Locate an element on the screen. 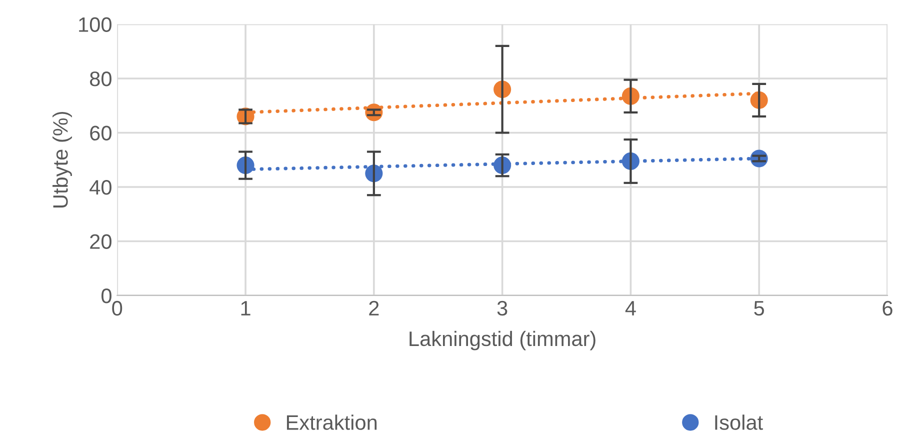 The height and width of the screenshot is (441, 901). legend-label: Isolat is located at coordinates (739, 422).